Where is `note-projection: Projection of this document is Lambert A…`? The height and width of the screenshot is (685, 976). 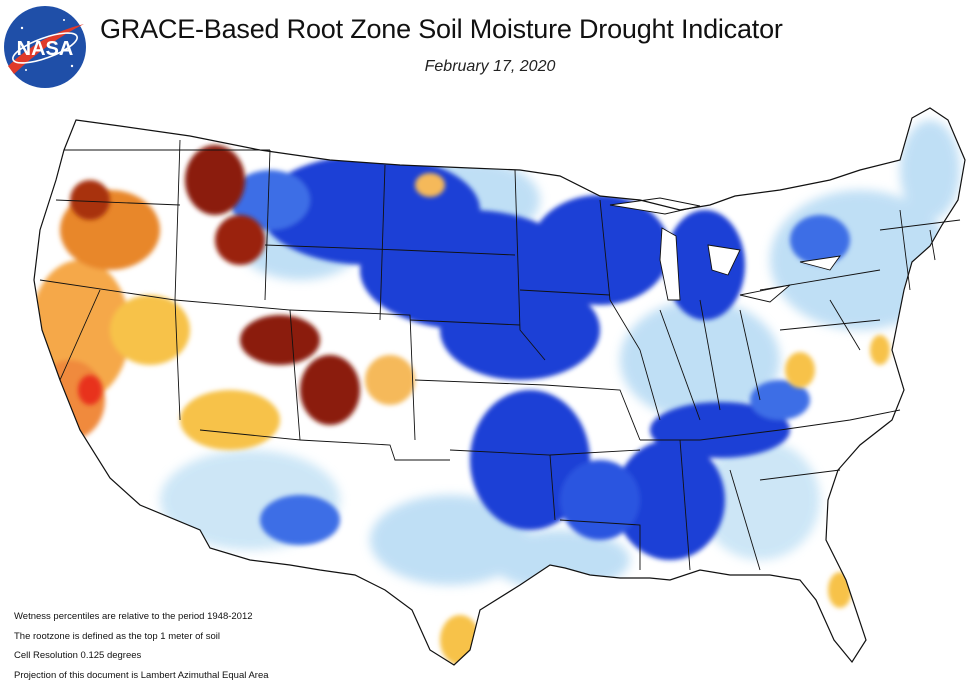 note-projection: Projection of this document is Lambert A… is located at coordinates (141, 675).